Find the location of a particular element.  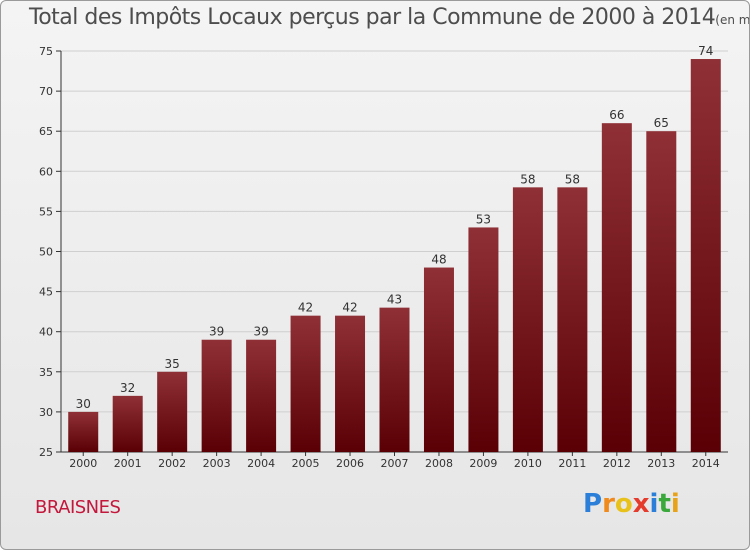

y-tick-label: 25 is located at coordinates (46, 452).